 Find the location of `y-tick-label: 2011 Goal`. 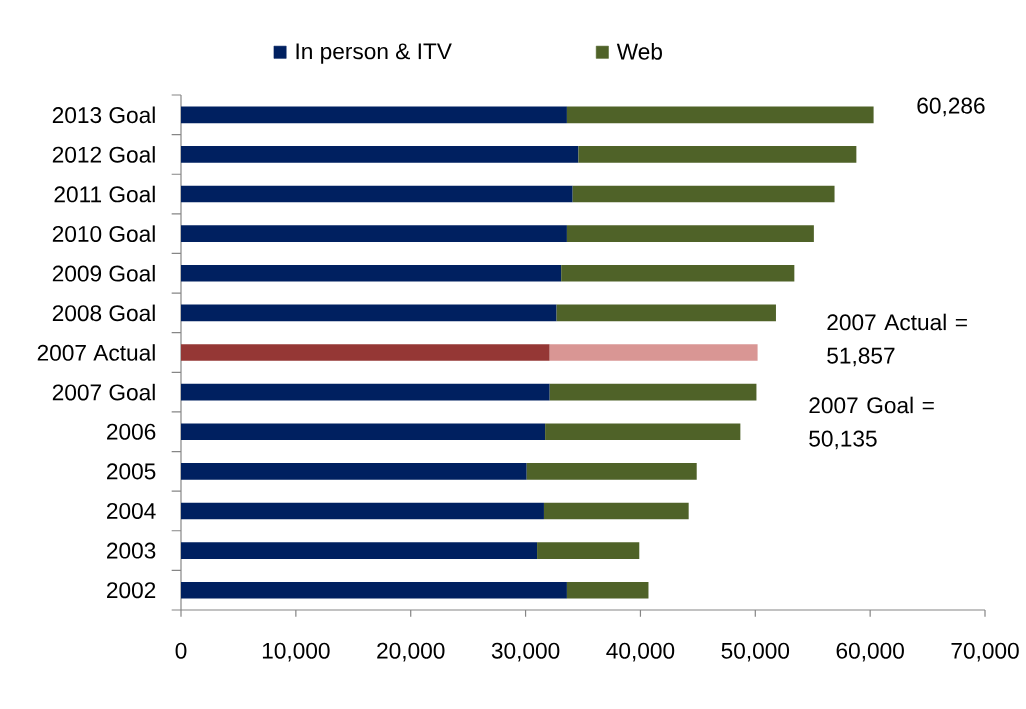

y-tick-label: 2011 Goal is located at coordinates (104, 194).